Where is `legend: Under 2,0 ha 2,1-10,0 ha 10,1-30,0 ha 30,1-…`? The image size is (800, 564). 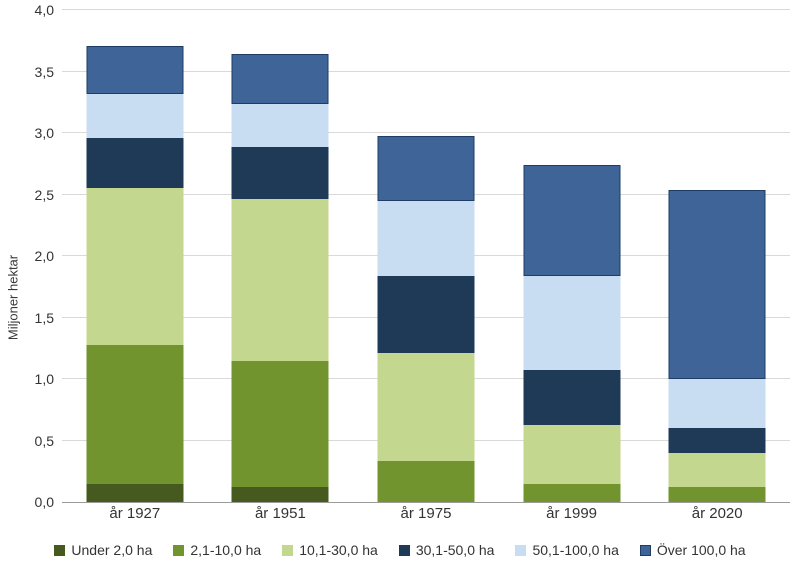
legend: Under 2,0 ha 2,1-10,0 ha 10,1-30,0 ha 30,1-… is located at coordinates (400, 550).